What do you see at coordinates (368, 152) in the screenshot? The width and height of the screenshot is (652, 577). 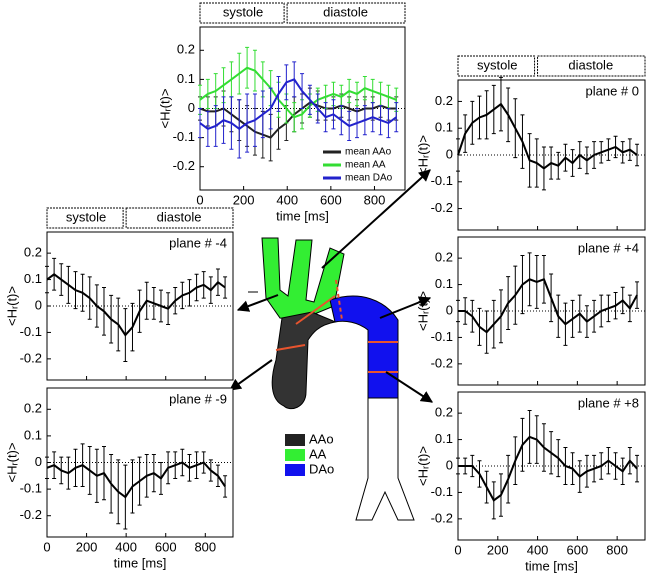 I see `legend-label: mean AAo` at bounding box center [368, 152].